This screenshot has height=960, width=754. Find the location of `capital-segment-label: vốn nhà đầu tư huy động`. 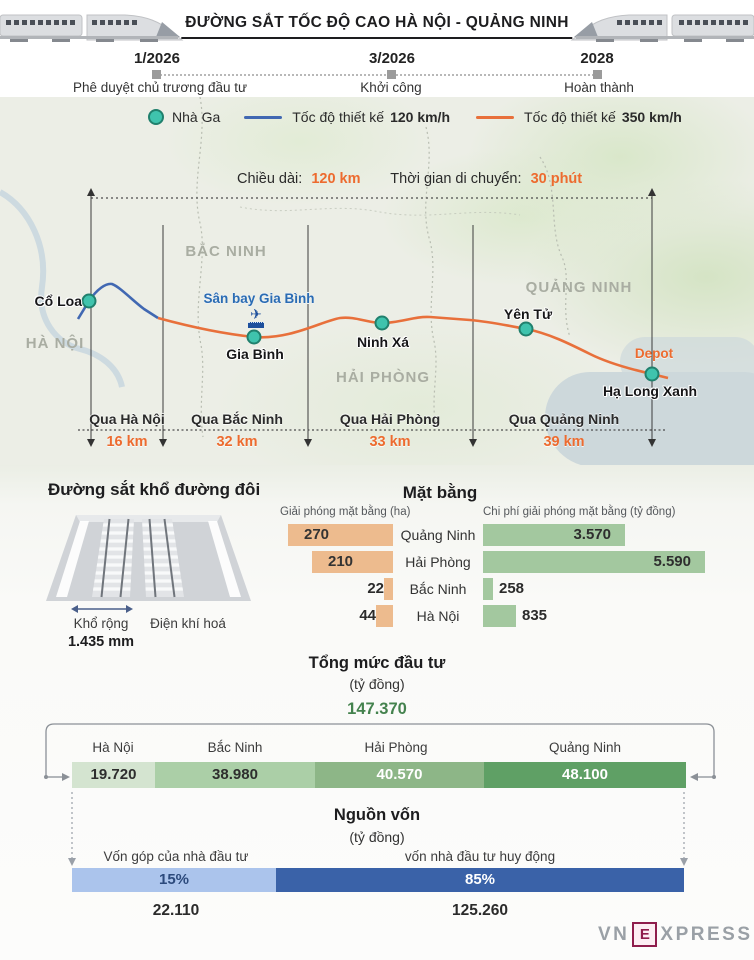

capital-segment-label: vốn nhà đầu tư huy động is located at coordinates (480, 856).